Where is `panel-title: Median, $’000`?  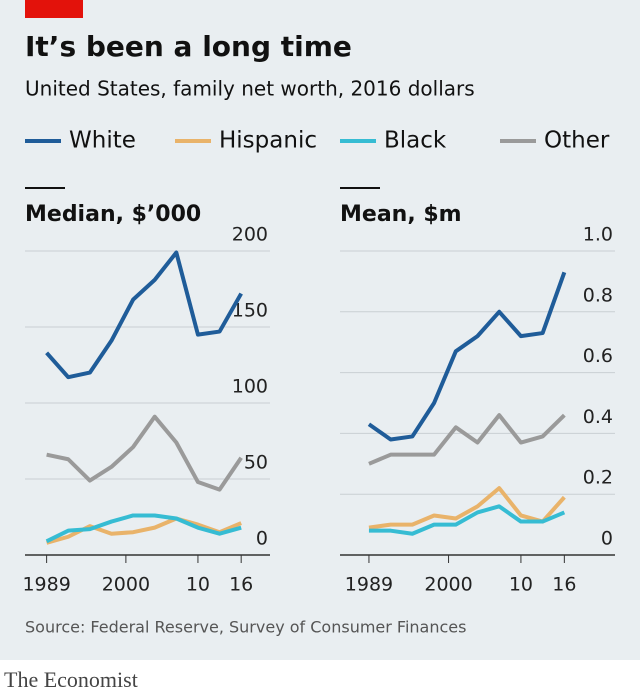
panel-title: Median, $’000 is located at coordinates (113, 214).